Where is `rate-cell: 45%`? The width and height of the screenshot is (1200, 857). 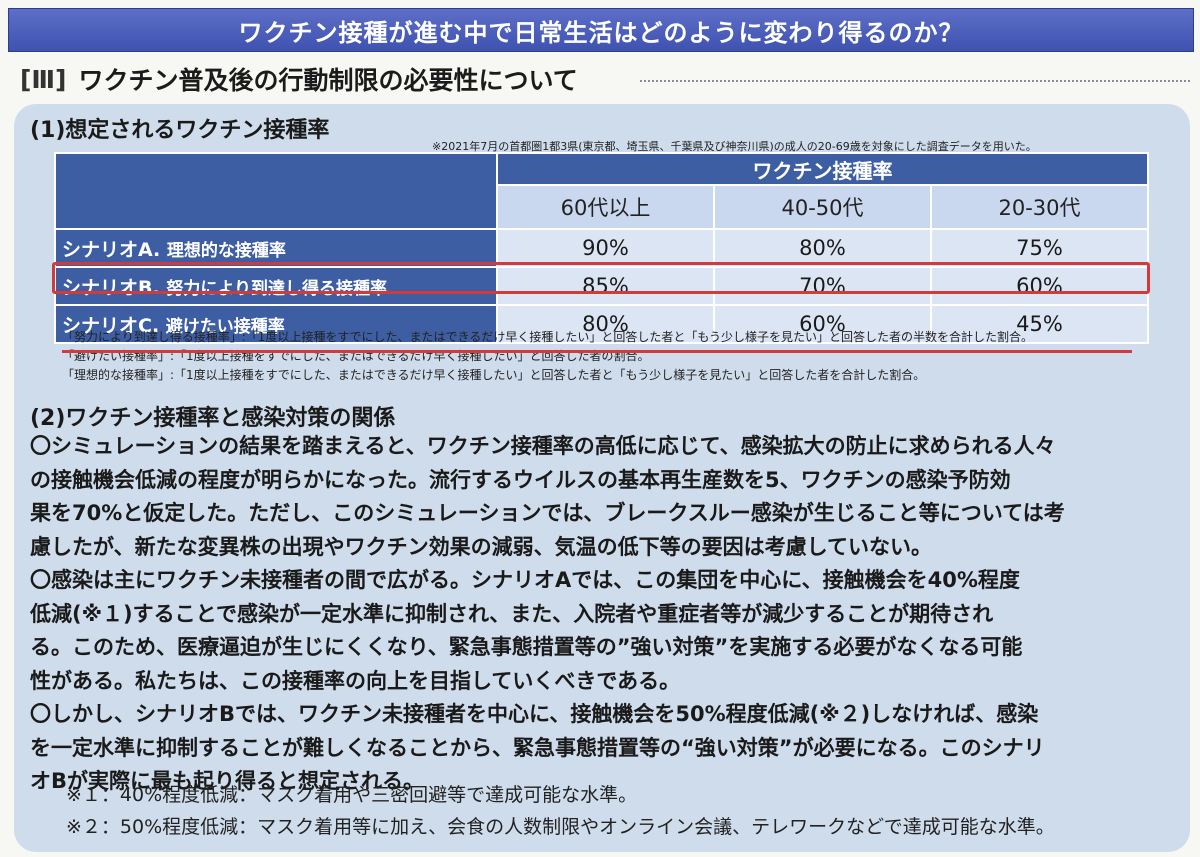
rate-cell: 45% is located at coordinates (1039, 324).